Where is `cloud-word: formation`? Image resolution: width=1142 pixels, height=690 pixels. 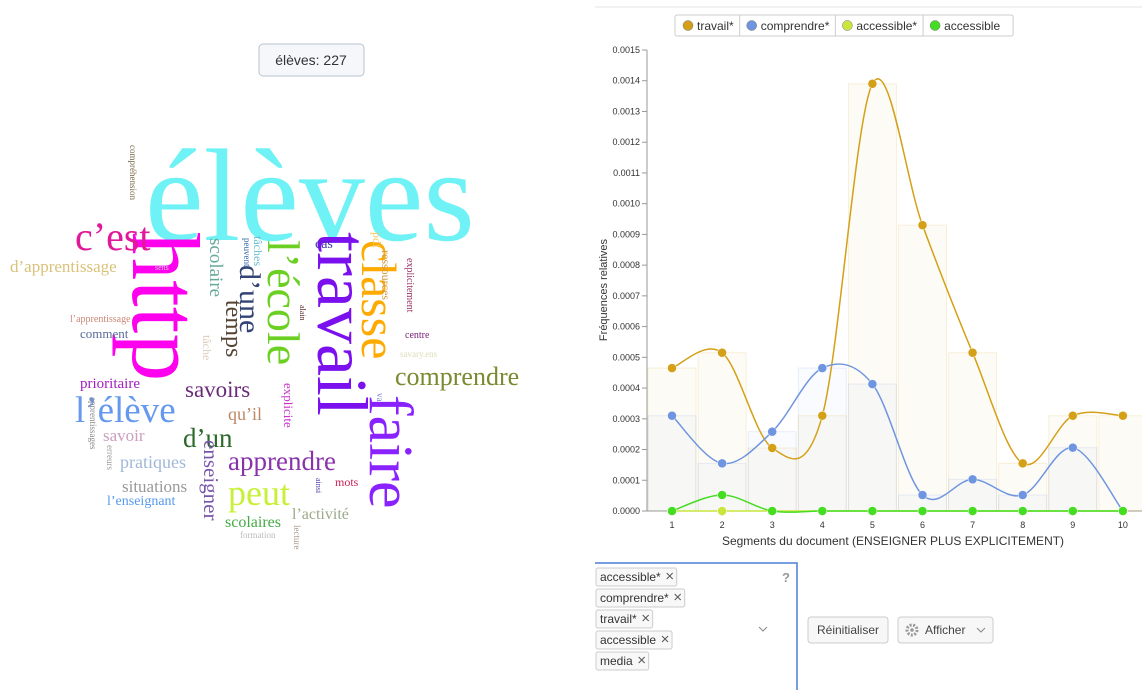 cloud-word: formation is located at coordinates (258, 535).